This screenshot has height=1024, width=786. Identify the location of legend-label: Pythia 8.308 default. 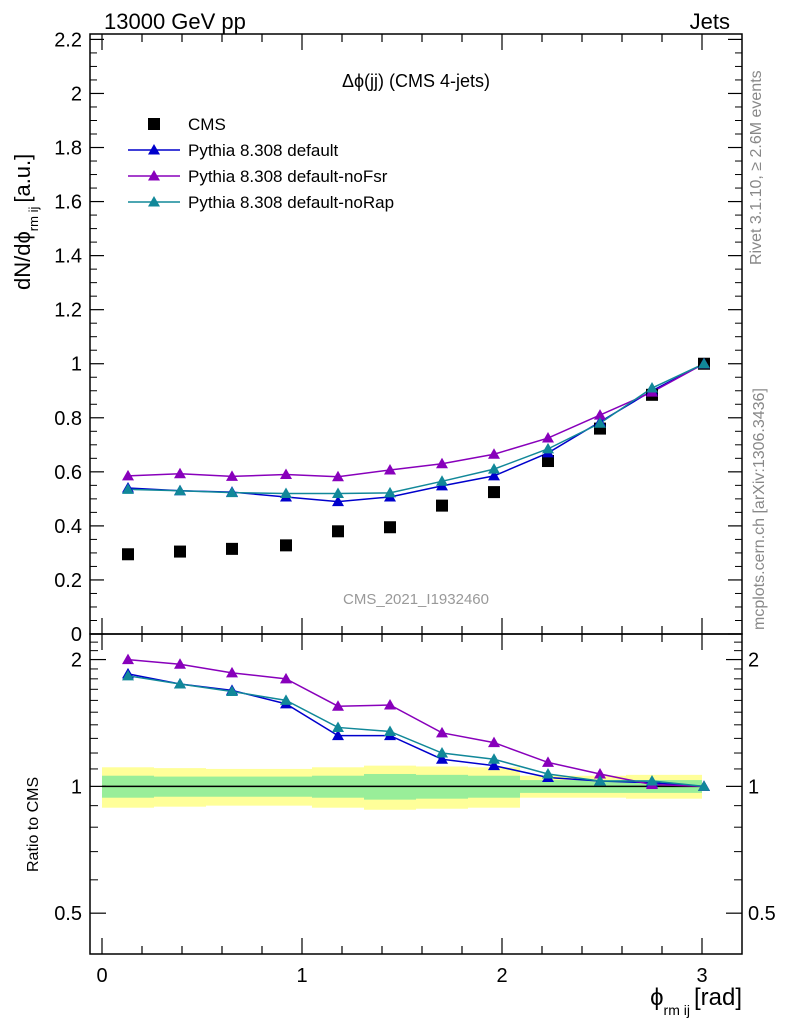
(263, 150).